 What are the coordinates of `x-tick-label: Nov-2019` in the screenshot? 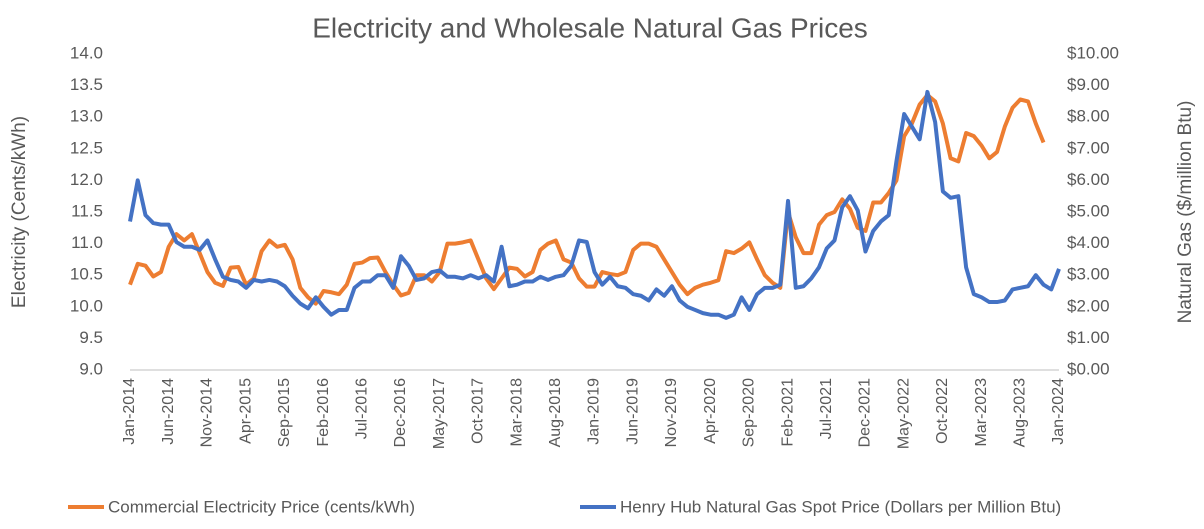 It's located at (671, 412).